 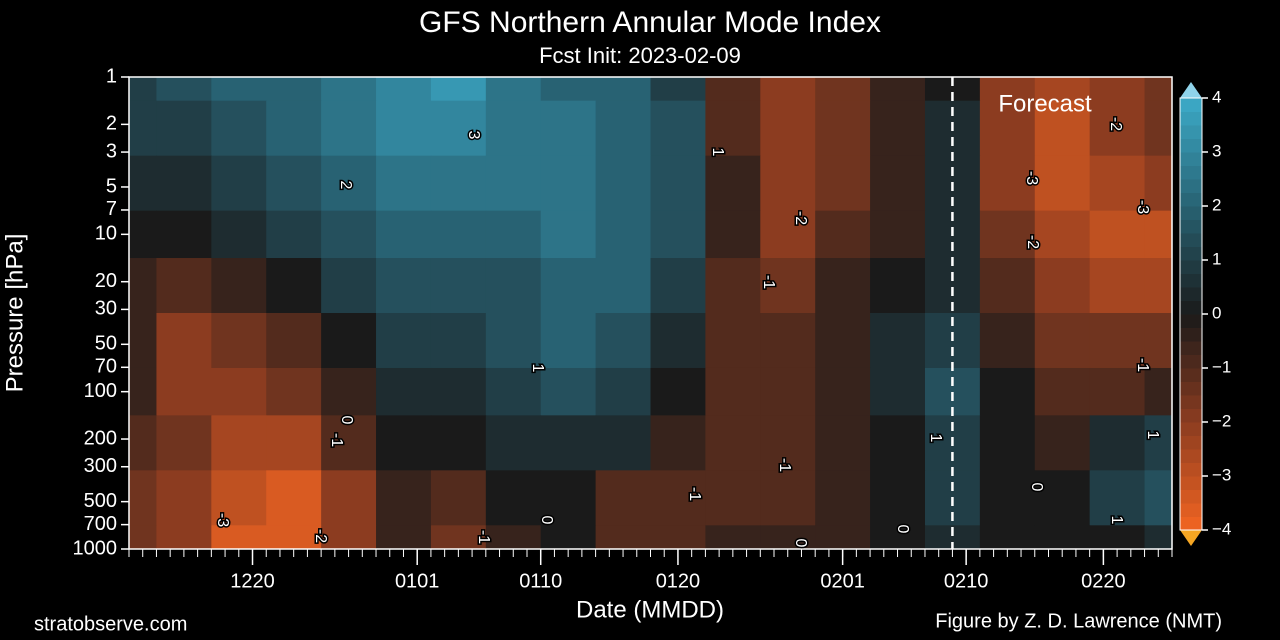 I want to click on colorbar-tick-label: 2, so click(x=1216, y=204).